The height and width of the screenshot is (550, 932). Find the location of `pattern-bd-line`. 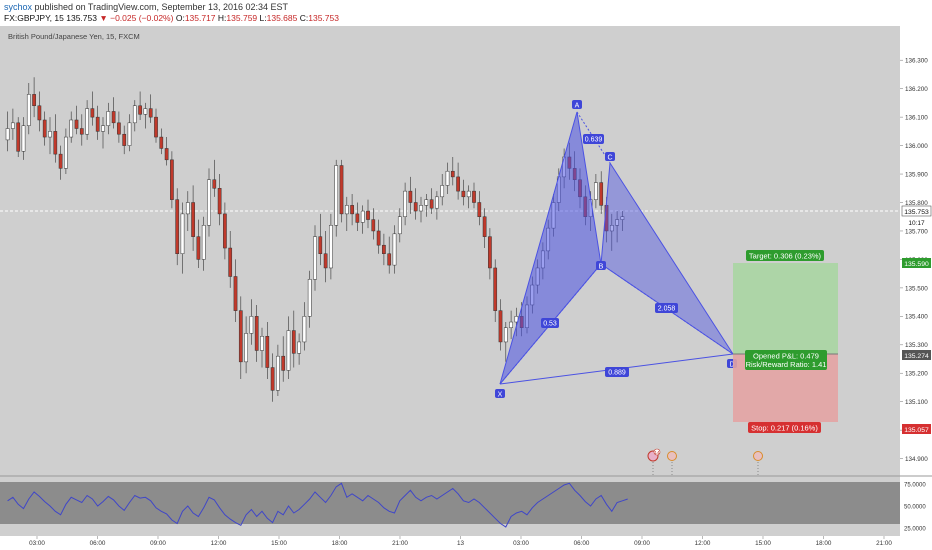

pattern-bd-line is located at coordinates (667, 309).